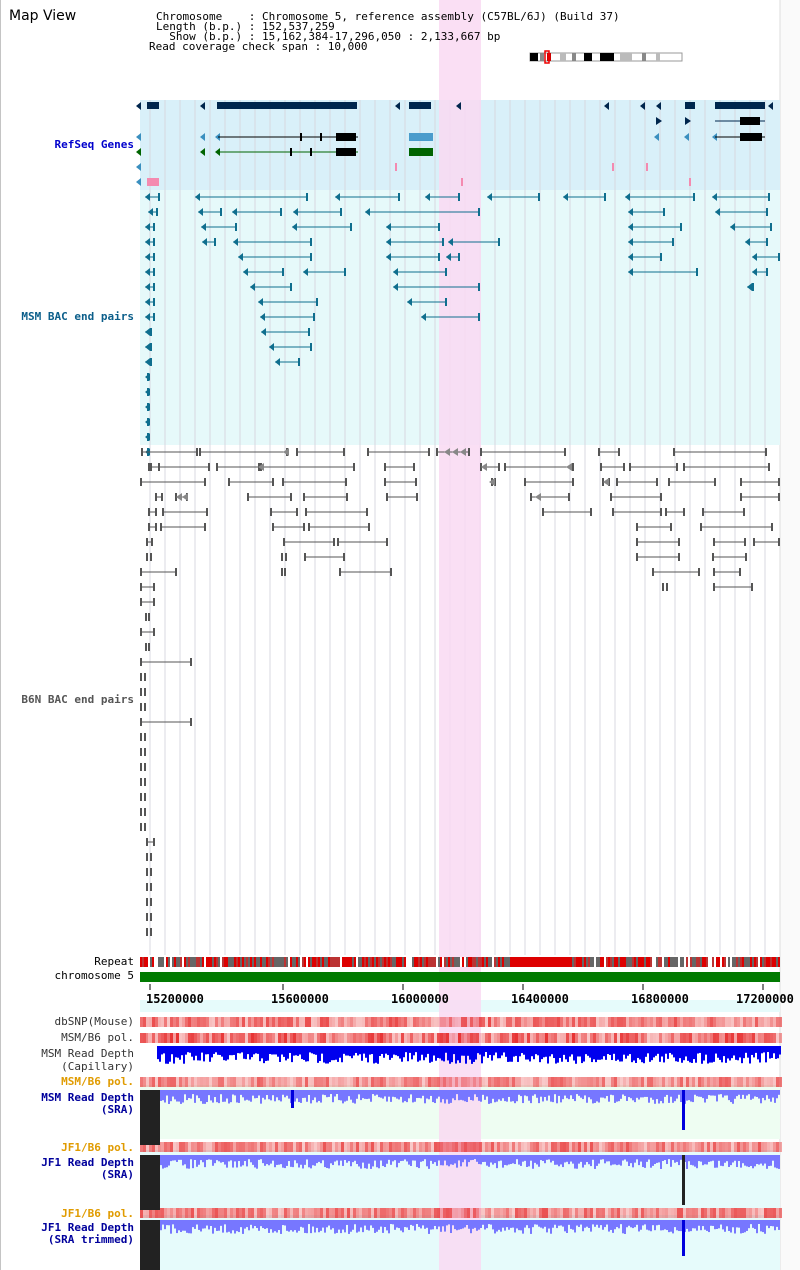 Image resolution: width=800 pixels, height=1270 pixels. What do you see at coordinates (97, 1081) in the screenshot?
I see `msm-pol-track-label-2: MSM/B6 pol.` at bounding box center [97, 1081].